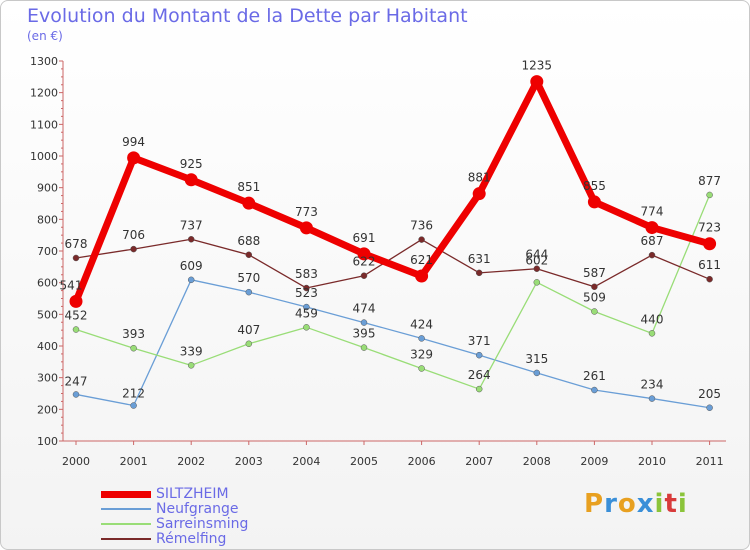  I want to click on x-tick-label: 2001, so click(134, 461).